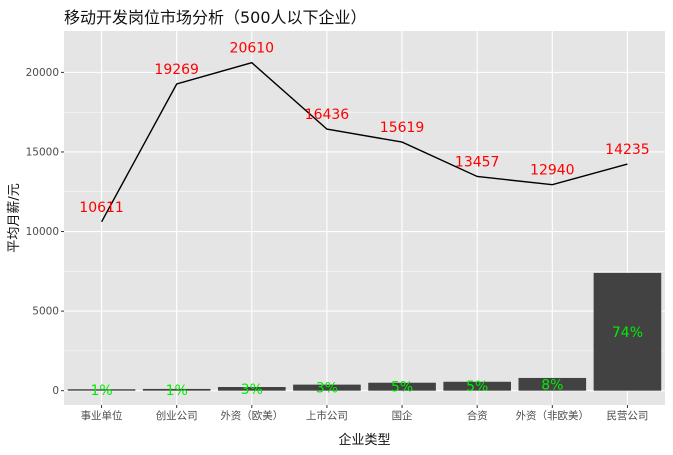  What do you see at coordinates (251, 415) in the screenshot?
I see `x-tick-label: 外资（欧美）` at bounding box center [251, 415].